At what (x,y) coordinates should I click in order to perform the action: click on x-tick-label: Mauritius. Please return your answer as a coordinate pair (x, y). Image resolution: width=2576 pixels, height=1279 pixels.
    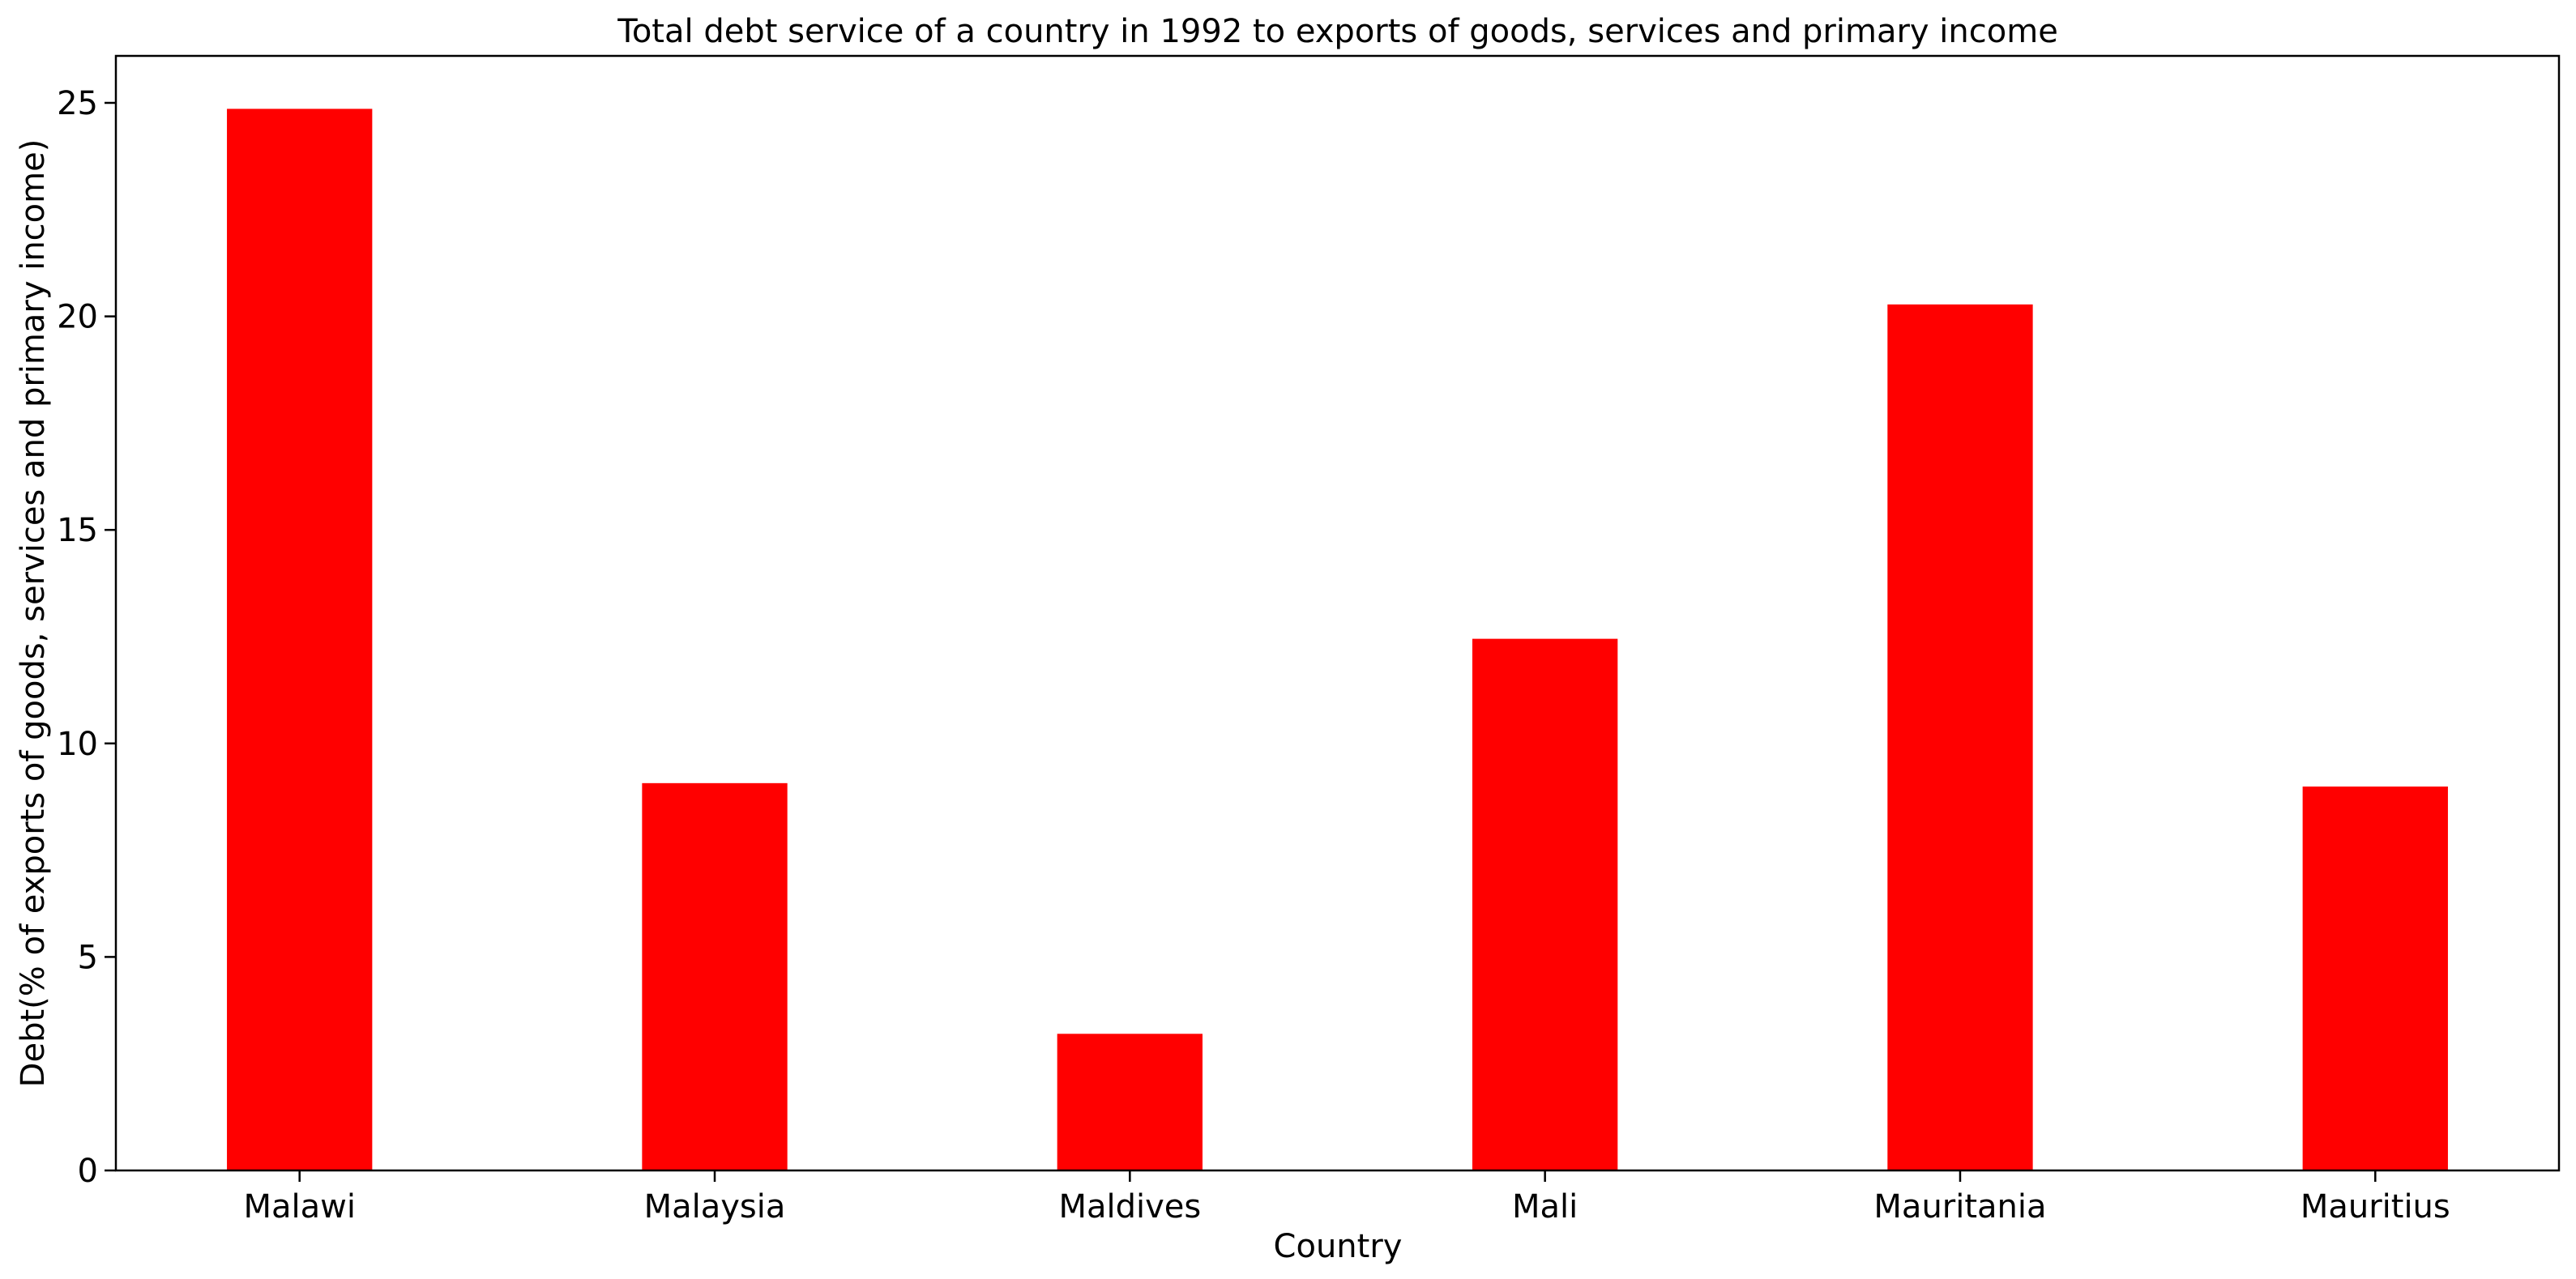
    Looking at the image, I should click on (2375, 1207).